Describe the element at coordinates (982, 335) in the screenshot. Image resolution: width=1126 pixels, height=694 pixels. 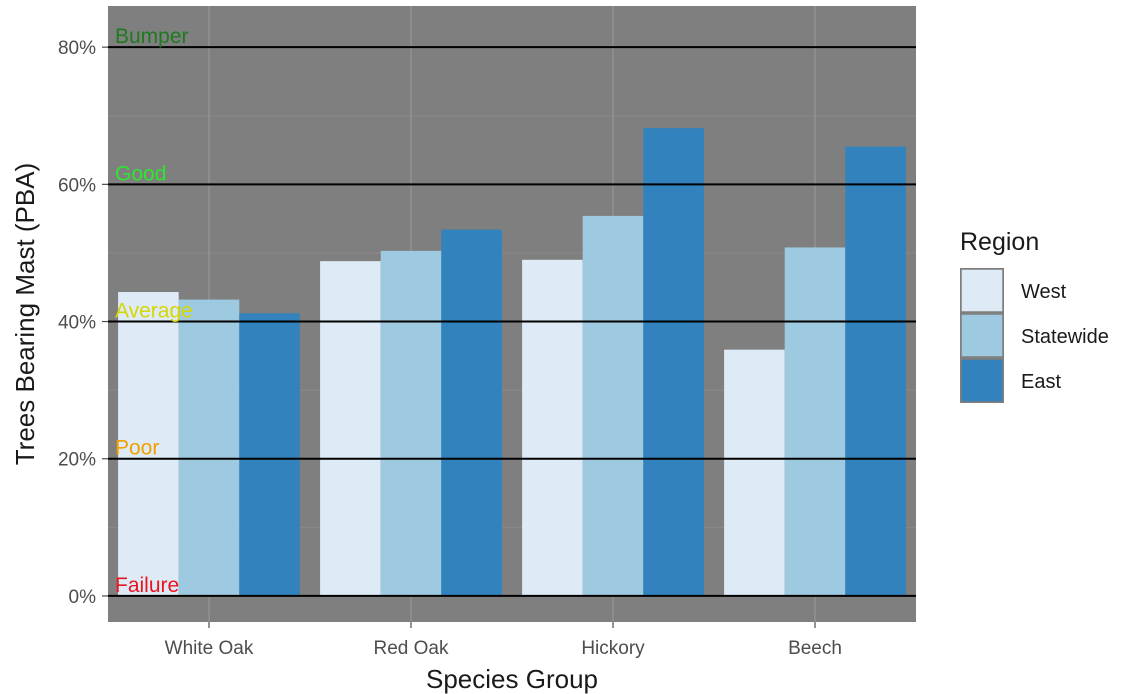
I see `legend-key-statewide` at that location.